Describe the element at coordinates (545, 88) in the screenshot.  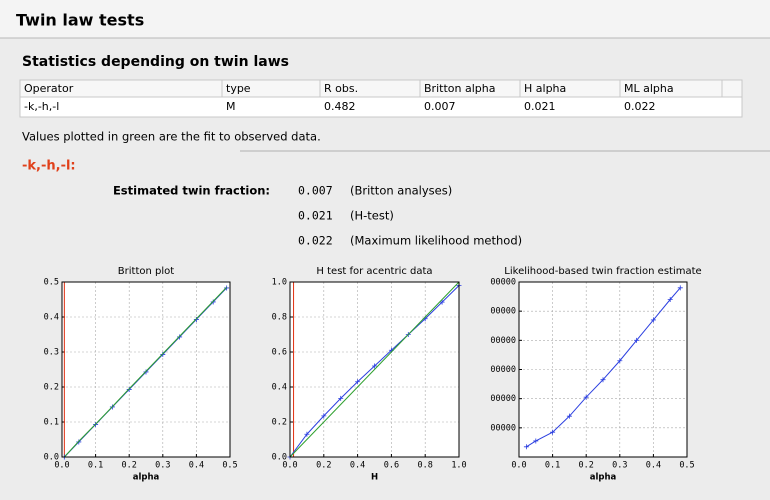
I see `column-header: H alpha` at that location.